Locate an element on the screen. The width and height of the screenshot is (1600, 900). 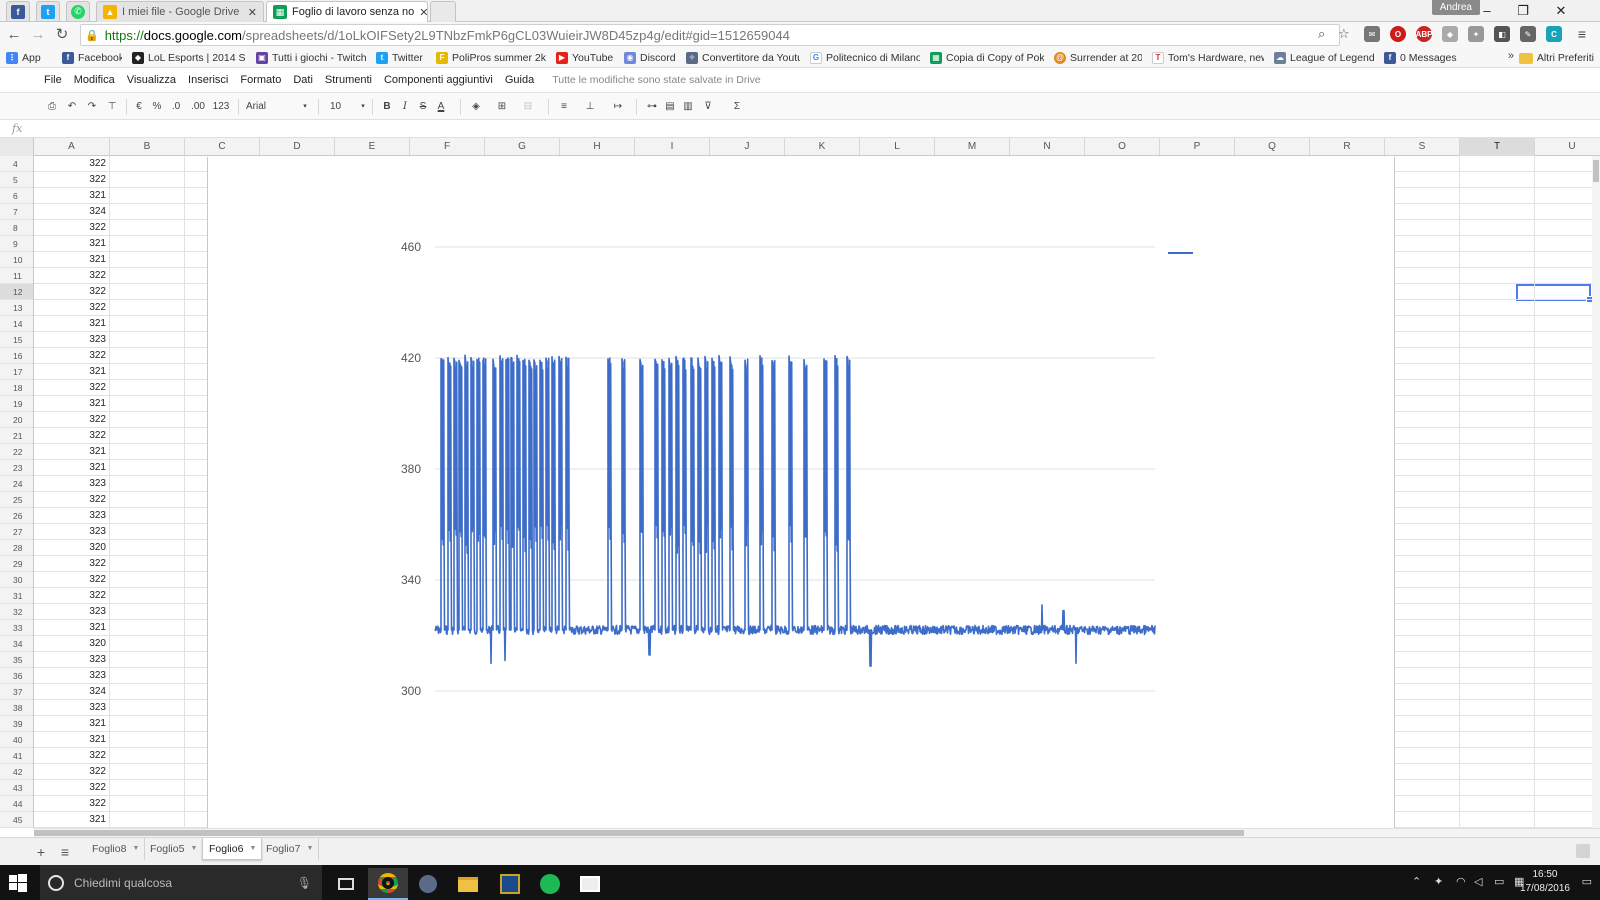
increase-decimal-button: .00 is located at coordinates (198, 106).